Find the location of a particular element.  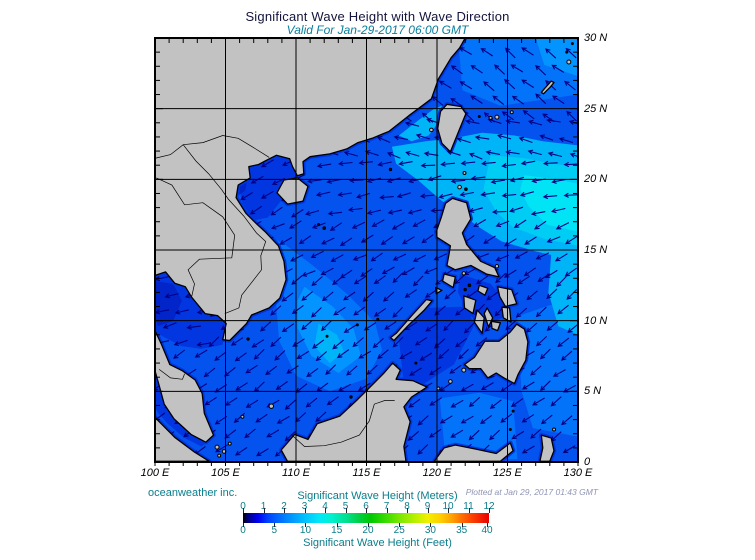

colorbar-meters-tick-label: 1 is located at coordinates (263, 506).